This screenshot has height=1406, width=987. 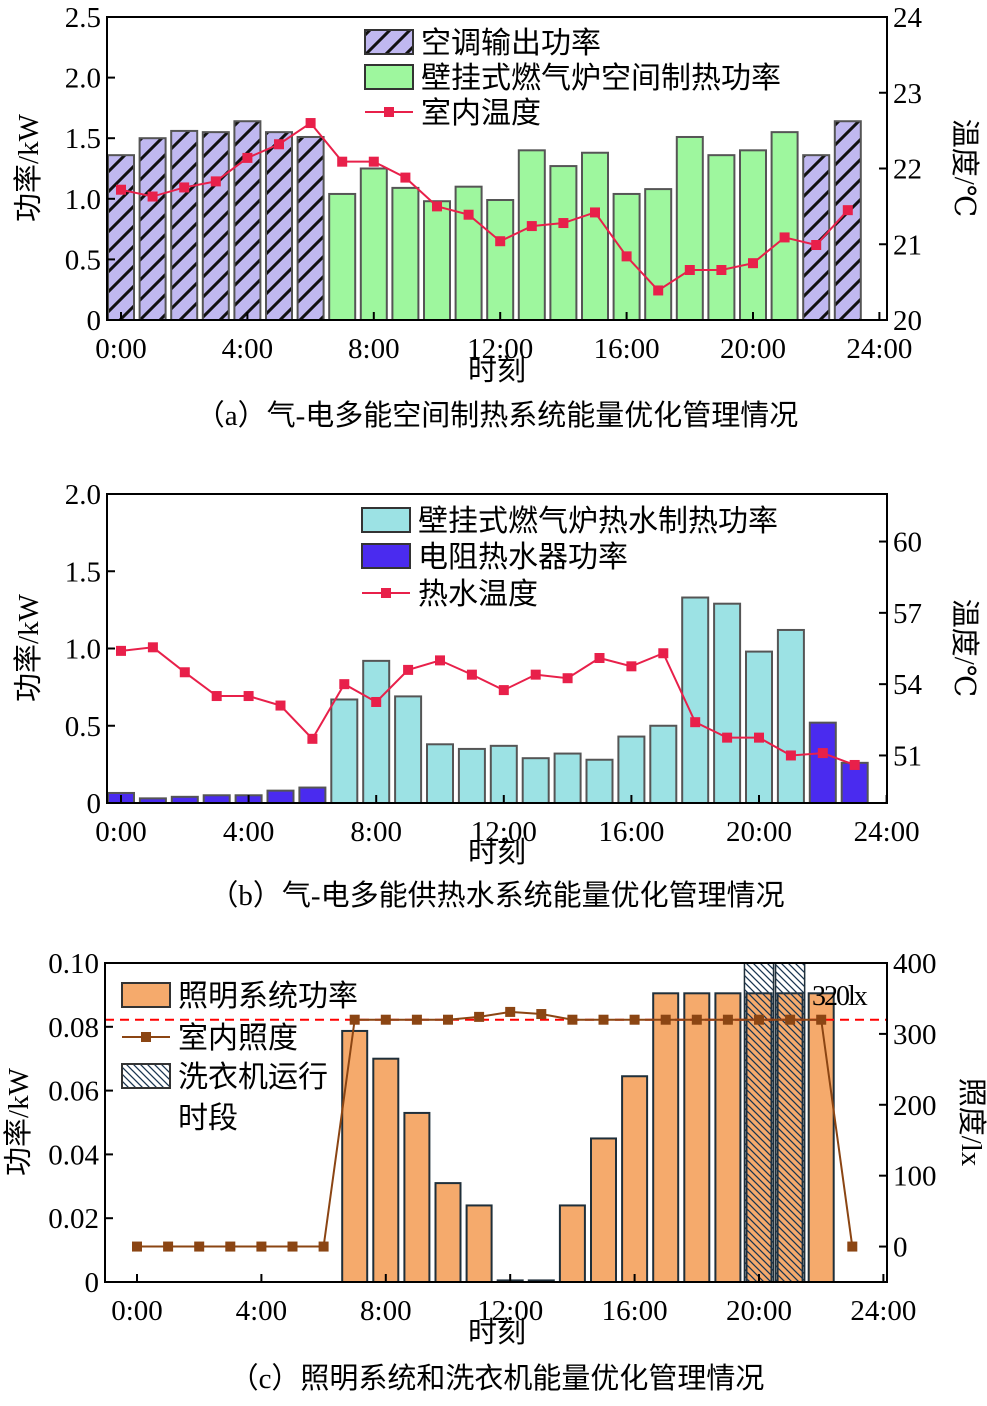 I want to click on y2-tick-label: 200, so click(x=915, y=1106).